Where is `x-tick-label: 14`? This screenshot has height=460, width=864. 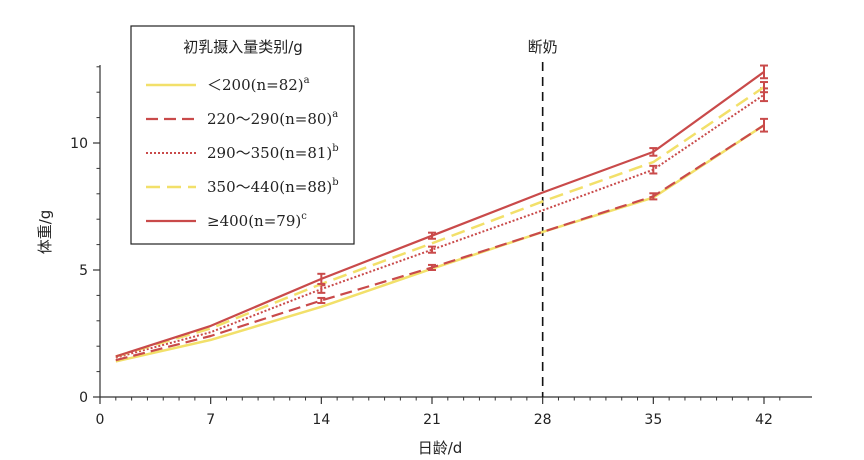
x-tick-label: 14 is located at coordinates (321, 420).